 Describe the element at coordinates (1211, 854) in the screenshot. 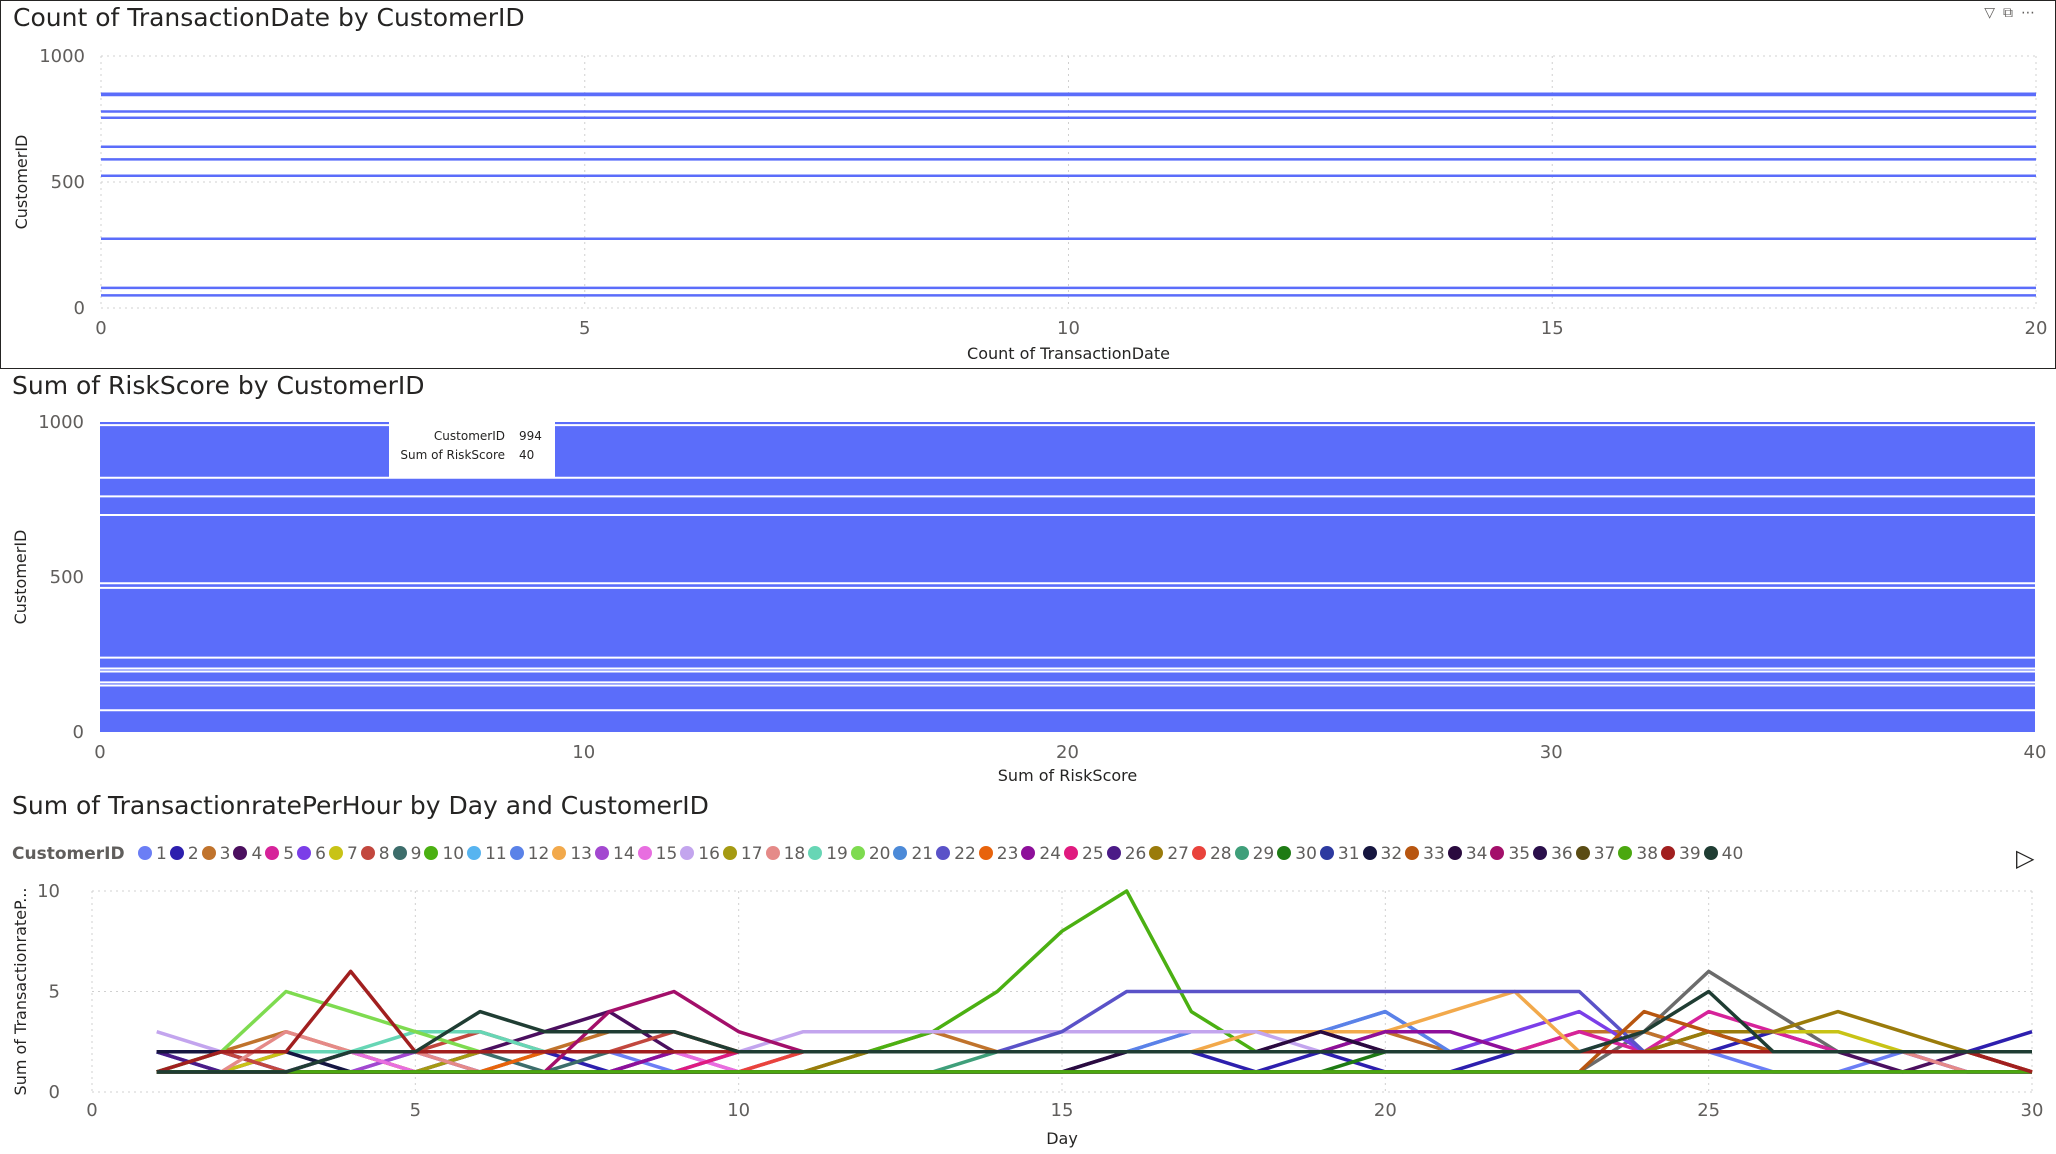

I see `legend-item: 28` at that location.